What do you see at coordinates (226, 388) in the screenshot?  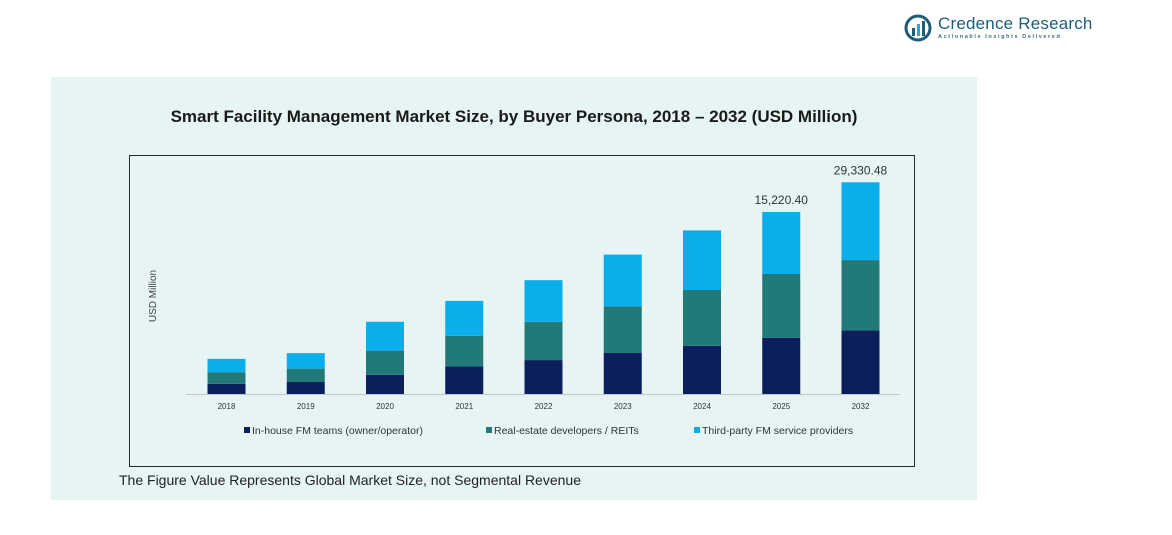 I see `bar-segment-1-2018` at bounding box center [226, 388].